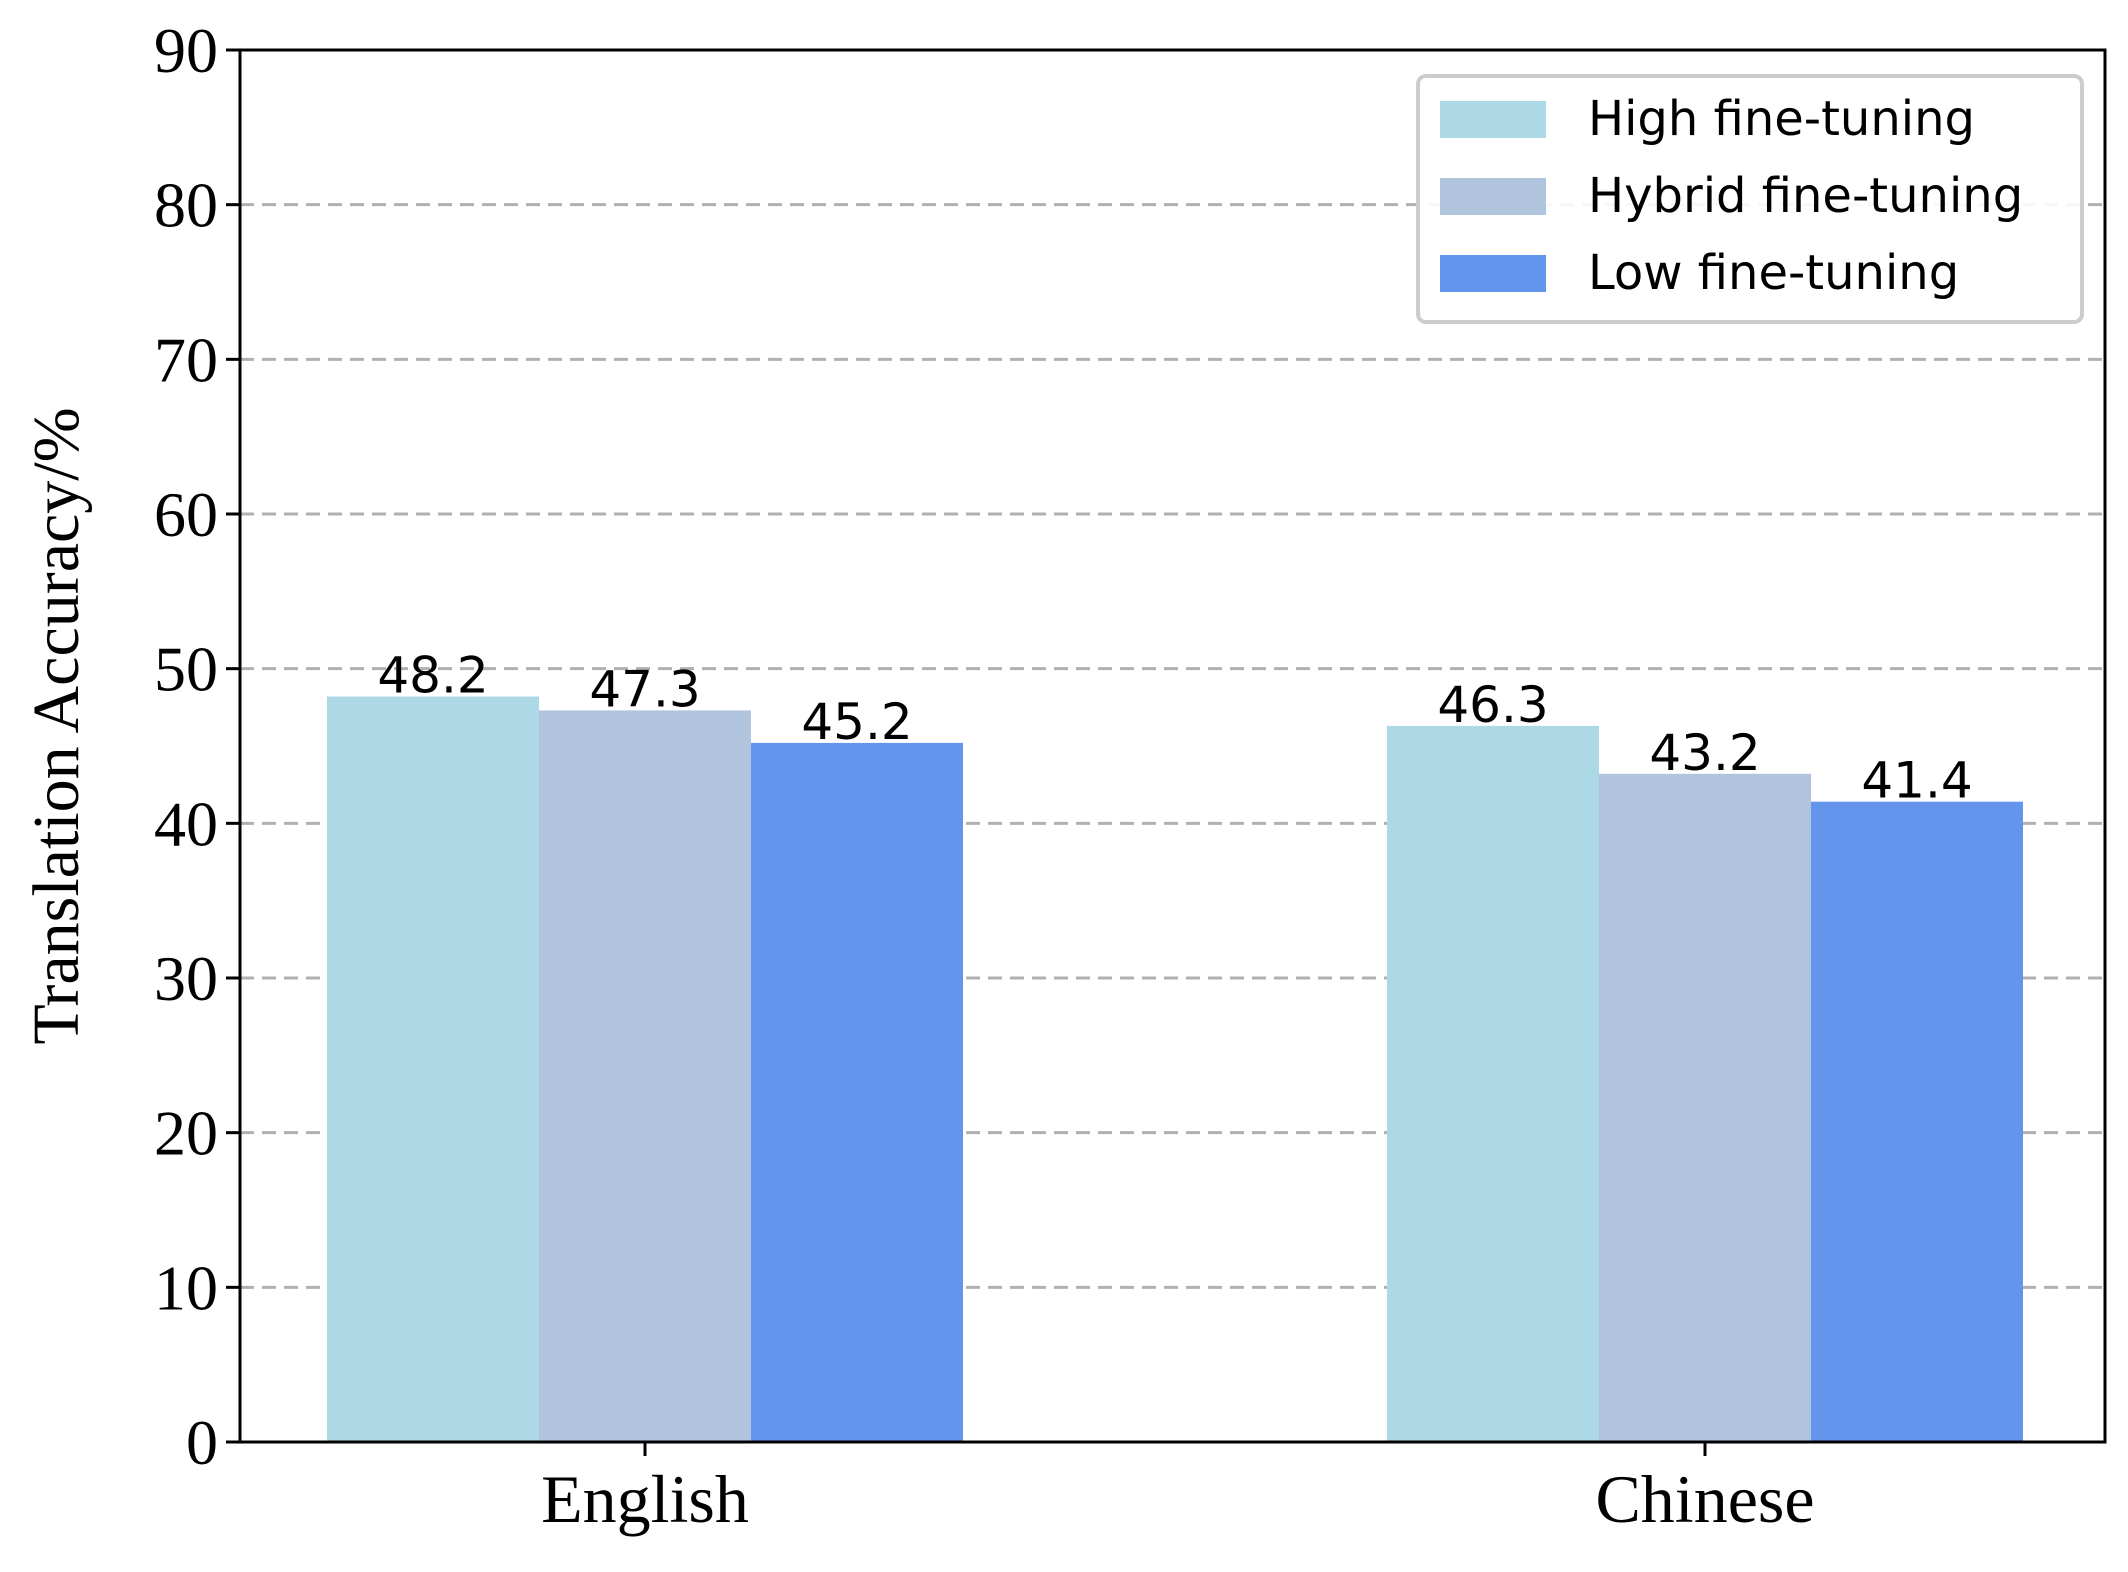 The width and height of the screenshot is (2128, 1572). Describe the element at coordinates (56, 725) in the screenshot. I see `y-axis-title: Translation Accuracy/%` at that location.